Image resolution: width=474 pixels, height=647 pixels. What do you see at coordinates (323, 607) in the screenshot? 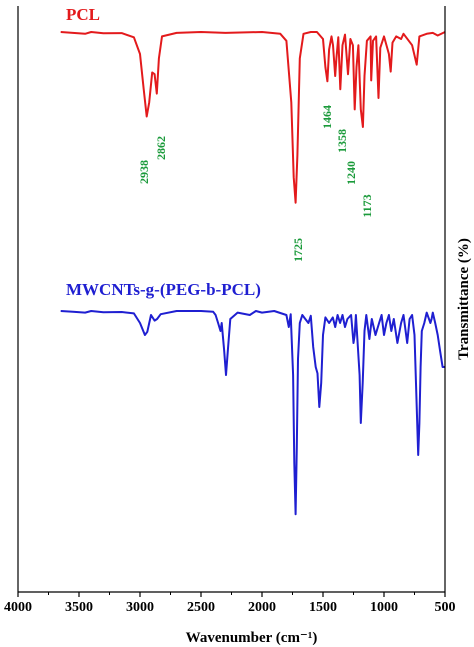
I see `x-tick-label: 1500` at bounding box center [323, 607].